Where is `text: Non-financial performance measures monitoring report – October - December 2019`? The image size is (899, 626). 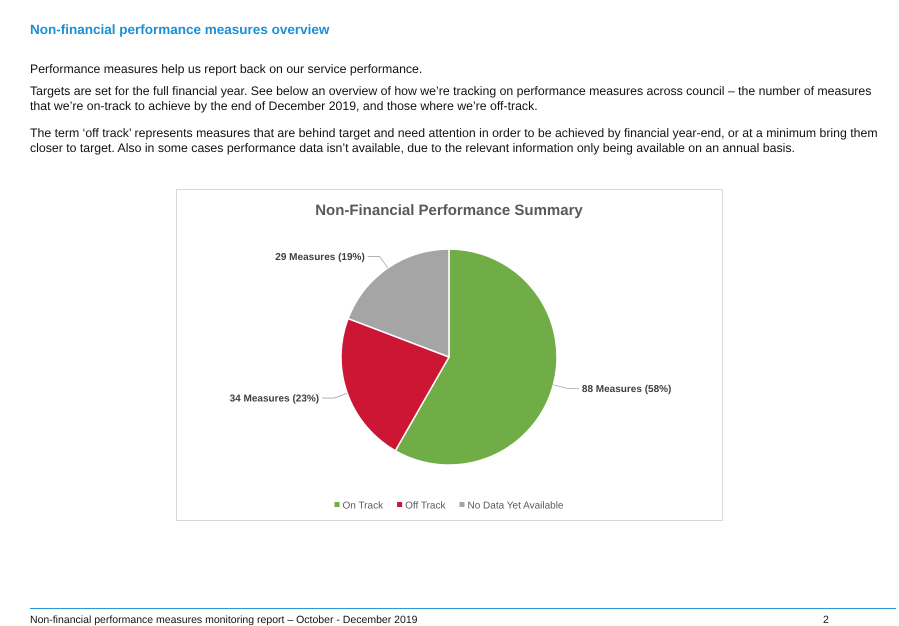
text: Non-financial performance measures monitoring report – October - December 2019 is located at coordinates (224, 620).